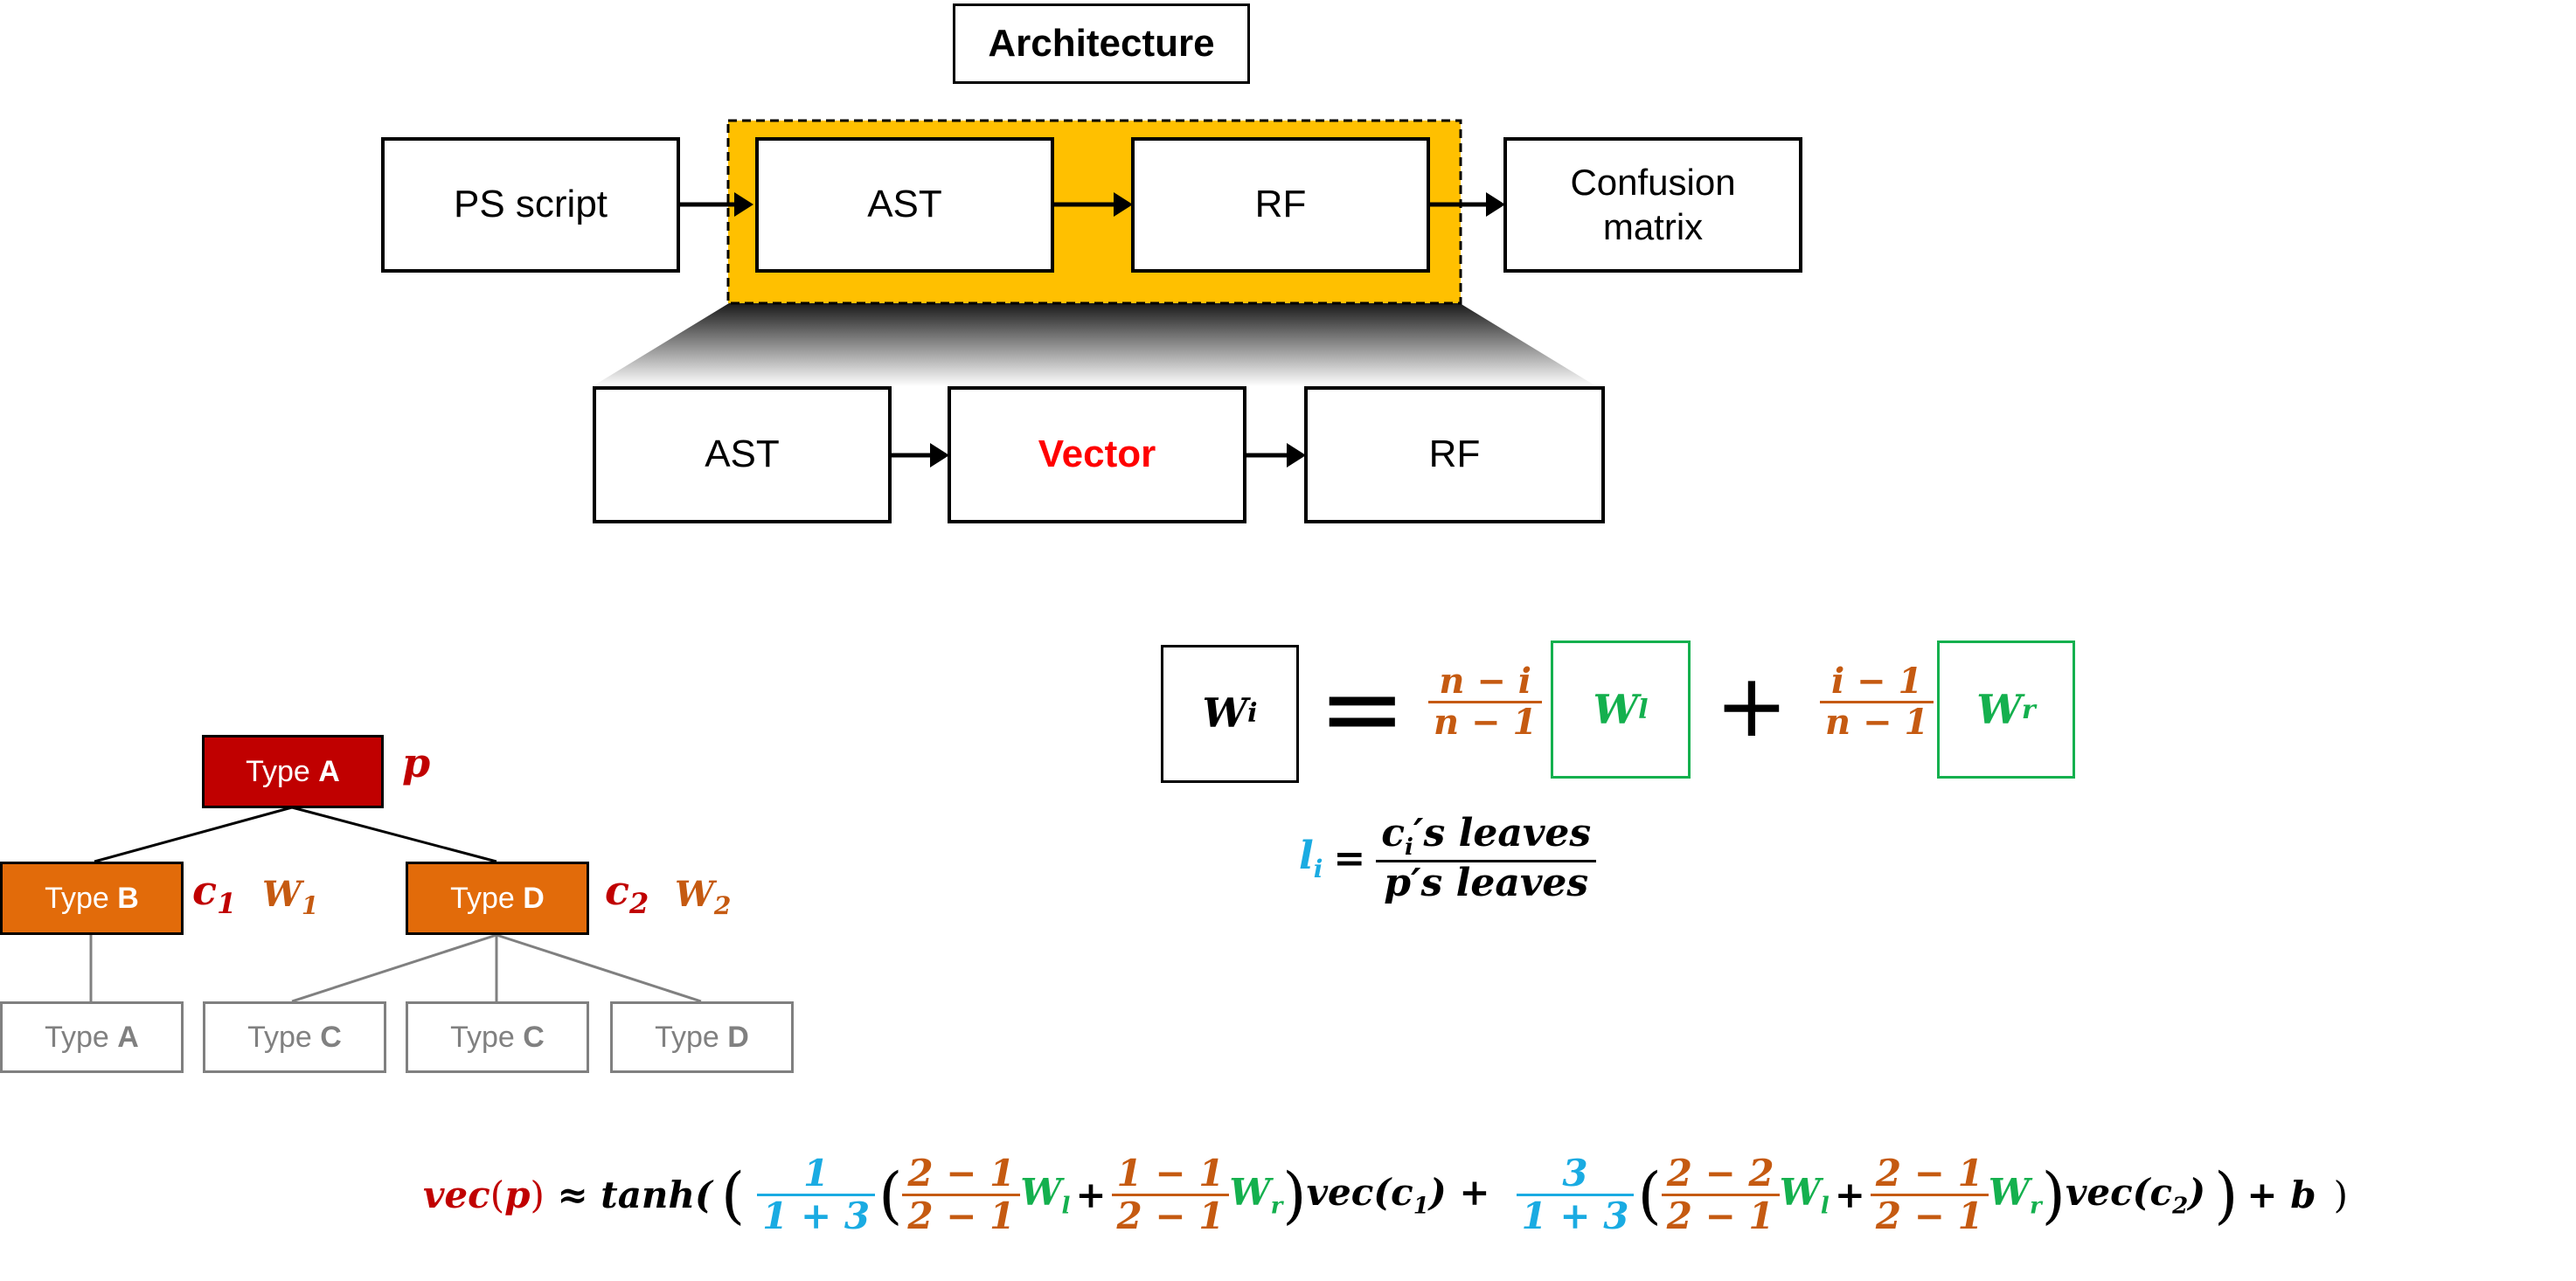  Describe the element at coordinates (1455, 454) in the screenshot. I see `zoom-rf-box: RF` at that location.